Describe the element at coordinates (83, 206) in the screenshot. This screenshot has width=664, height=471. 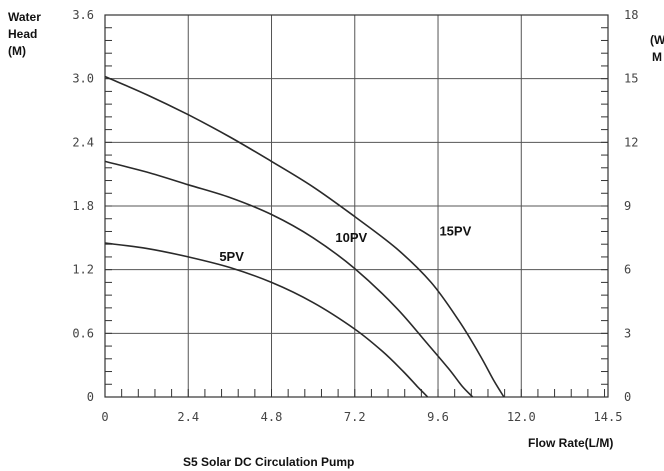
I see `y-tick-label: 1.8` at that location.